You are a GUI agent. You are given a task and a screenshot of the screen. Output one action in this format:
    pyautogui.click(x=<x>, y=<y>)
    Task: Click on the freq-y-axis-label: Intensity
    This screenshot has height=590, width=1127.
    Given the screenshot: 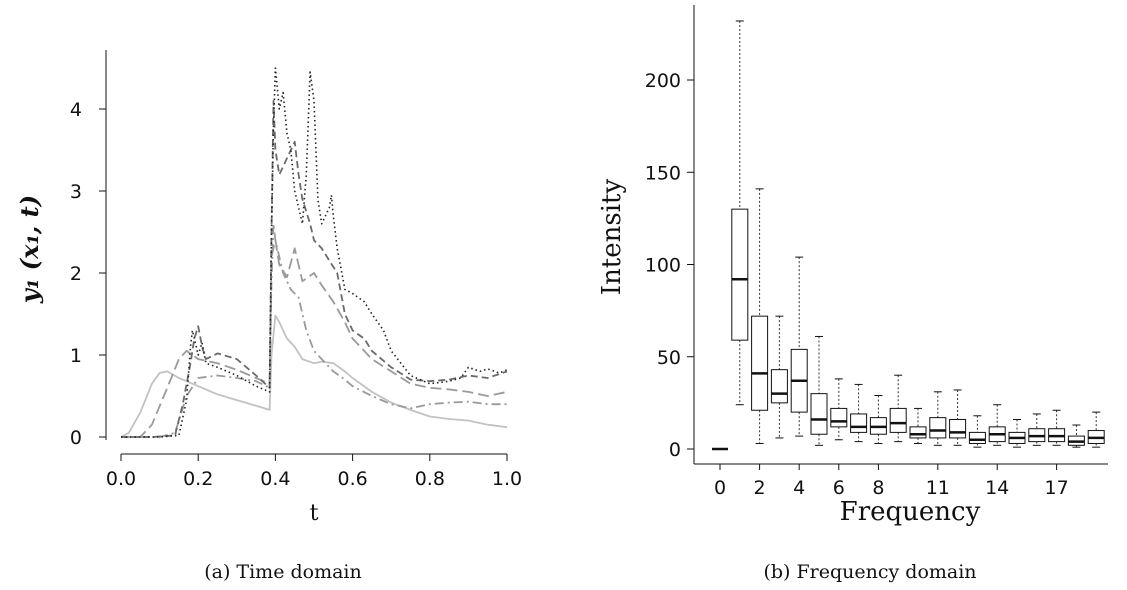 What is the action you would take?
    pyautogui.click(x=612, y=236)
    